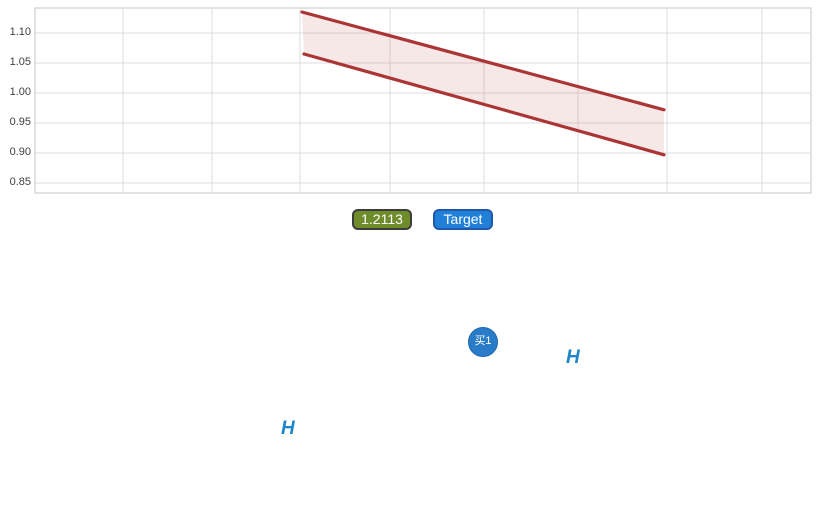  I want to click on channel-lower-line, so click(484, 104).